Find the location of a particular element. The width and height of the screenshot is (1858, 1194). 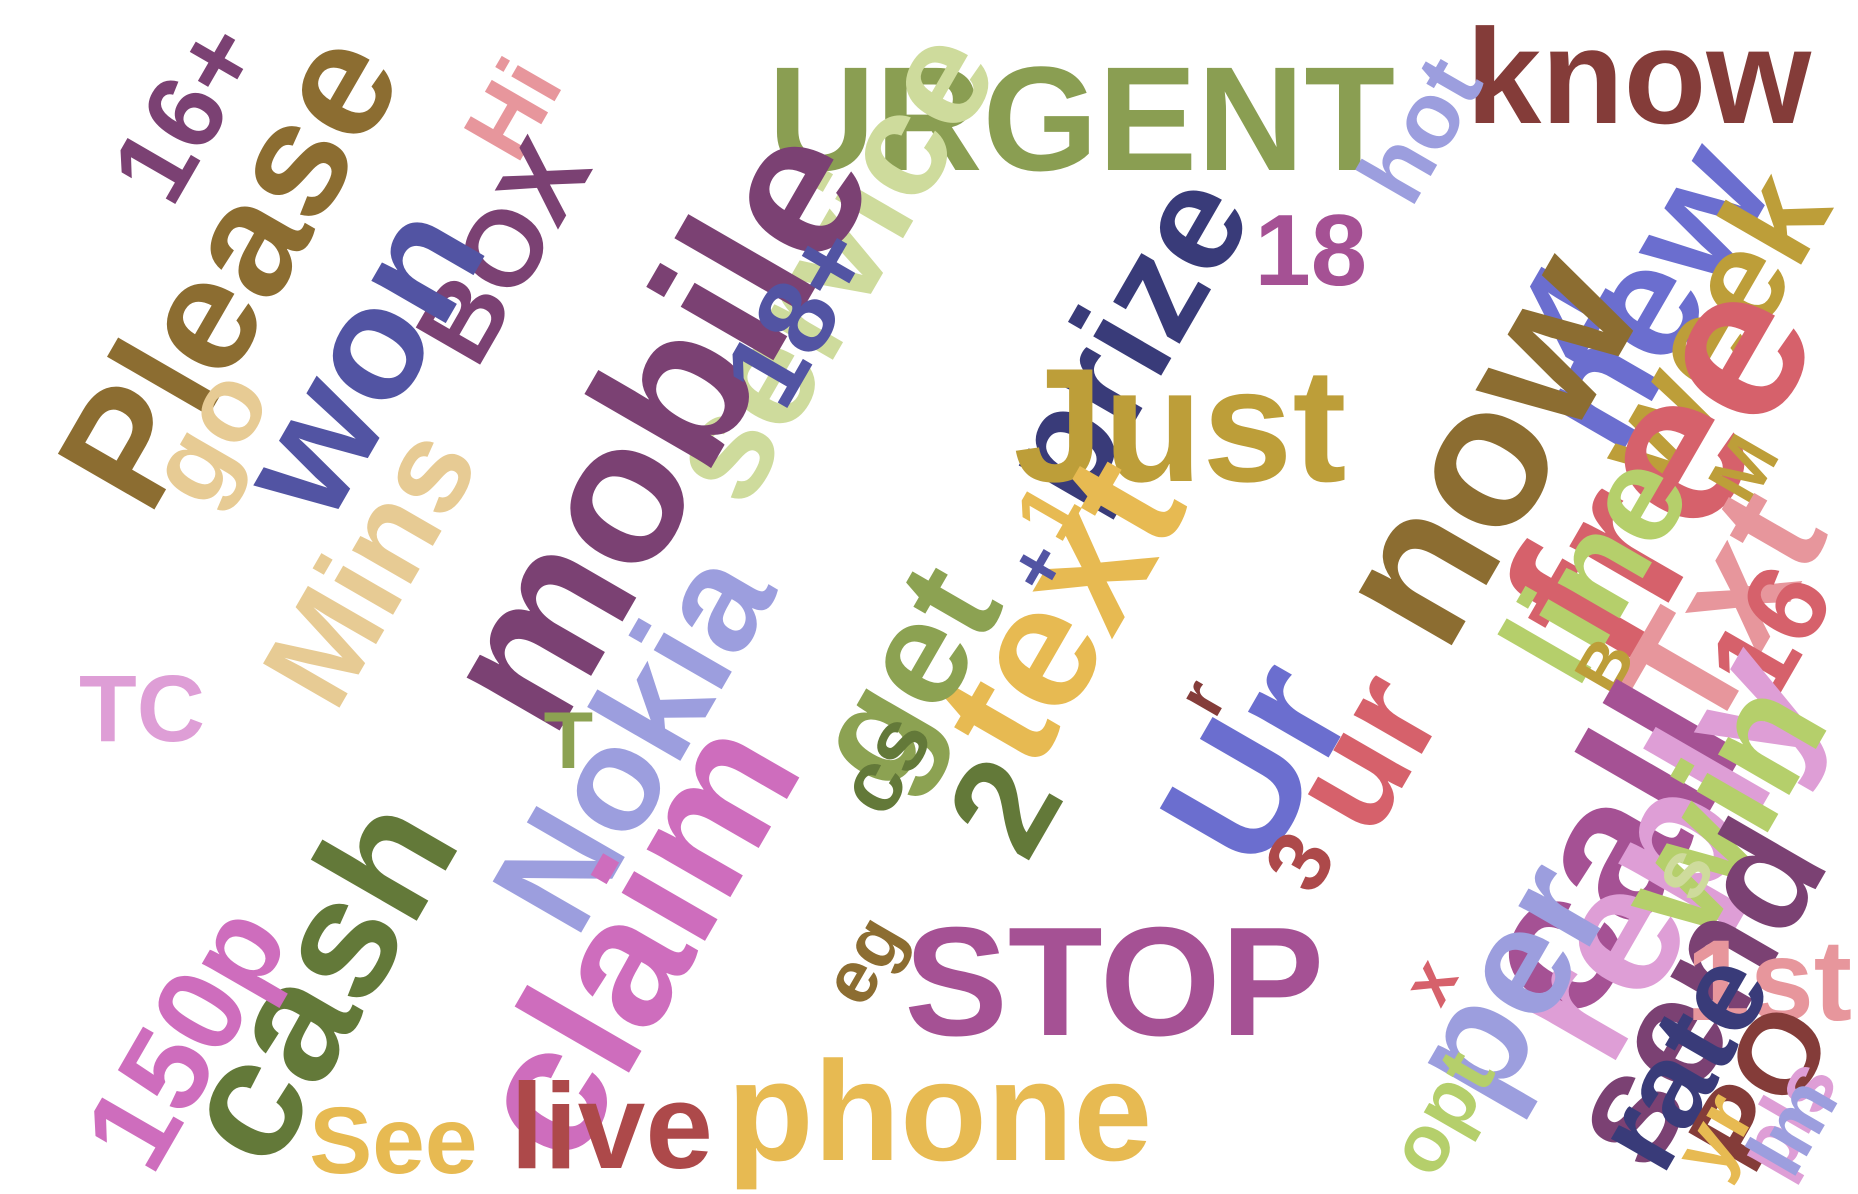

word-phone: phone is located at coordinates (940, 1111).